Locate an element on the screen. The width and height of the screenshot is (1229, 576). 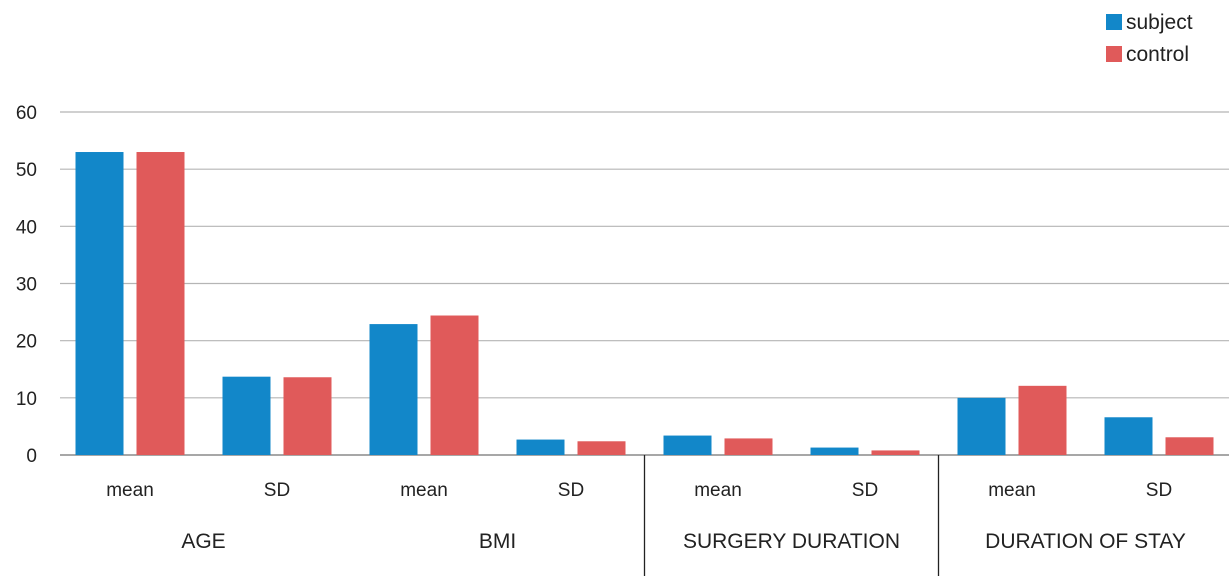
legend-swatch-subject is located at coordinates (1114, 22).